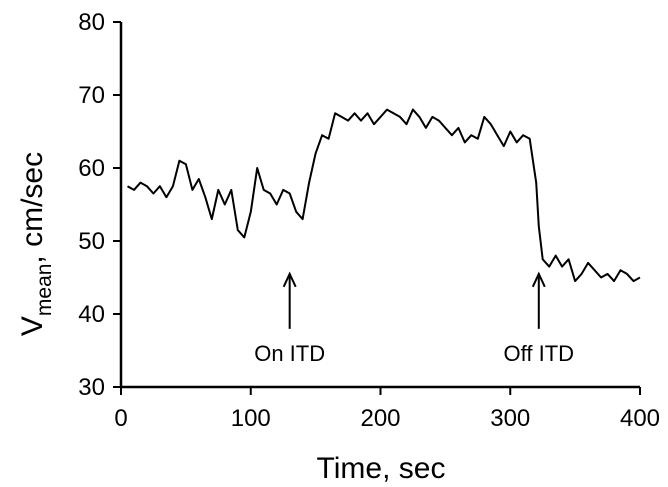 The width and height of the screenshot is (668, 487). I want to click on y-tick-label: 40, so click(91, 314).